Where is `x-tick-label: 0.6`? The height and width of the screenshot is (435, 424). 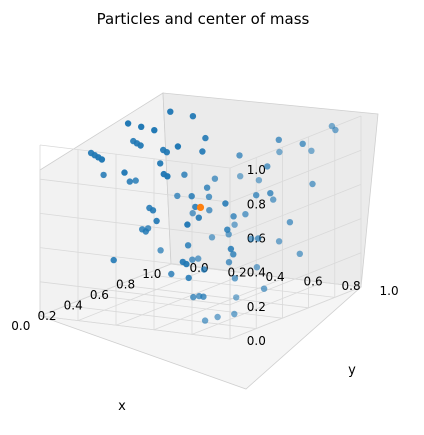
x-tick-label: 0.6 is located at coordinates (99, 295).